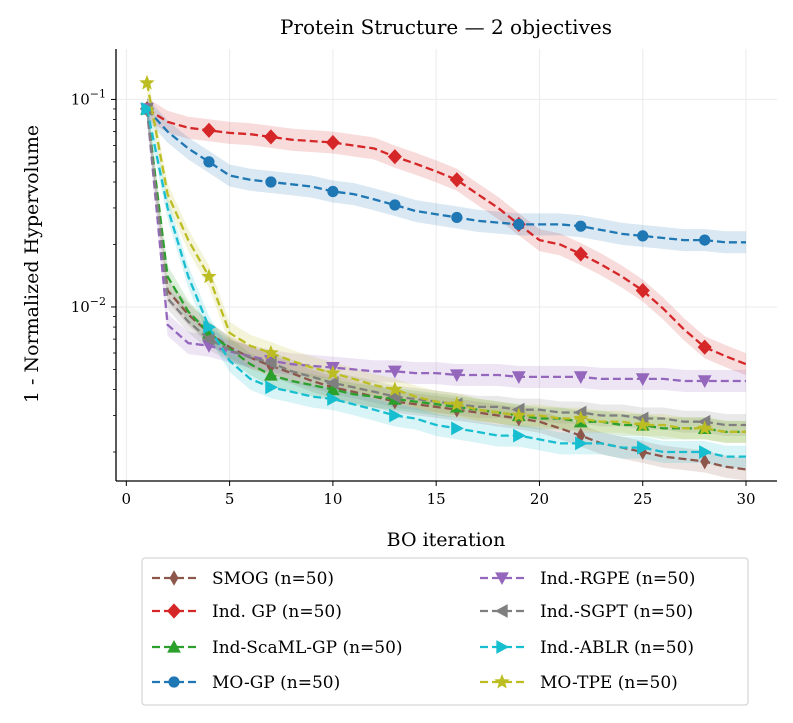 The image size is (793, 723). What do you see at coordinates (277, 612) in the screenshot?
I see `legend-label: Ind. GP (n=50)` at bounding box center [277, 612].